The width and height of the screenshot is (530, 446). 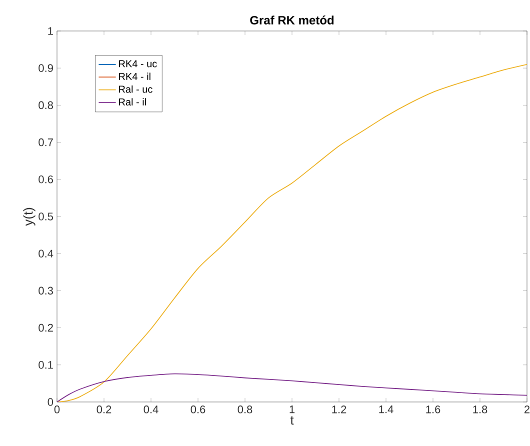 I want to click on x-tick-label: 0.4, so click(x=151, y=410).